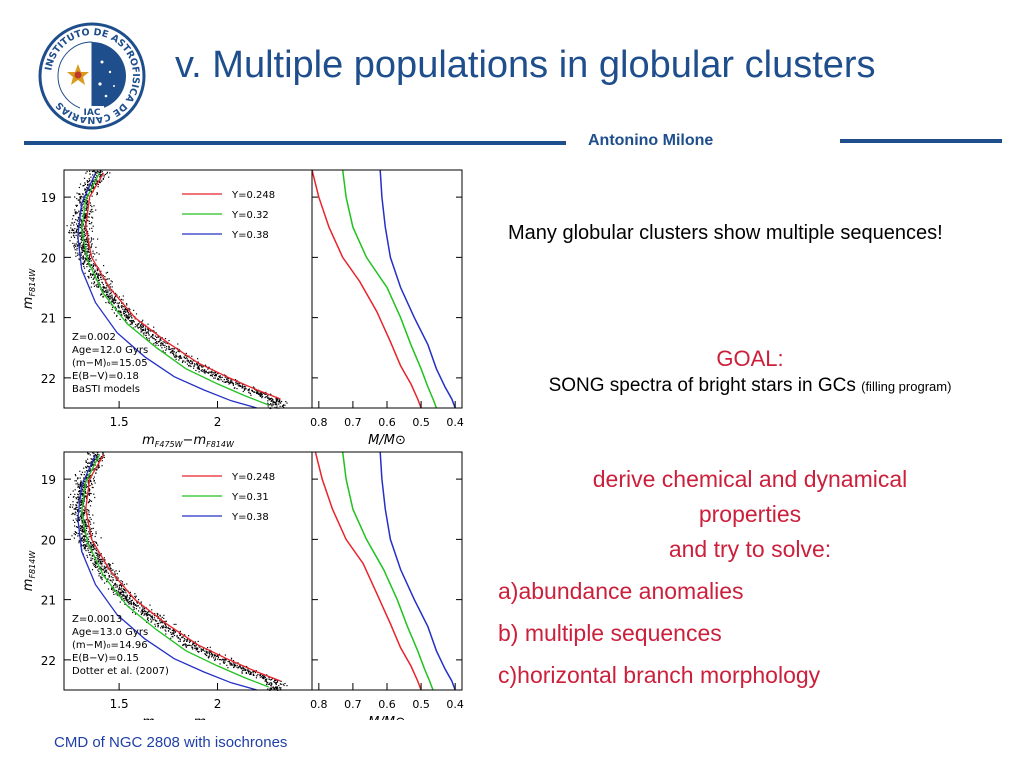 This screenshot has height=768, width=1024. Describe the element at coordinates (659, 675) in the screenshot. I see `list-item: c)horizontal branch morphology` at that location.